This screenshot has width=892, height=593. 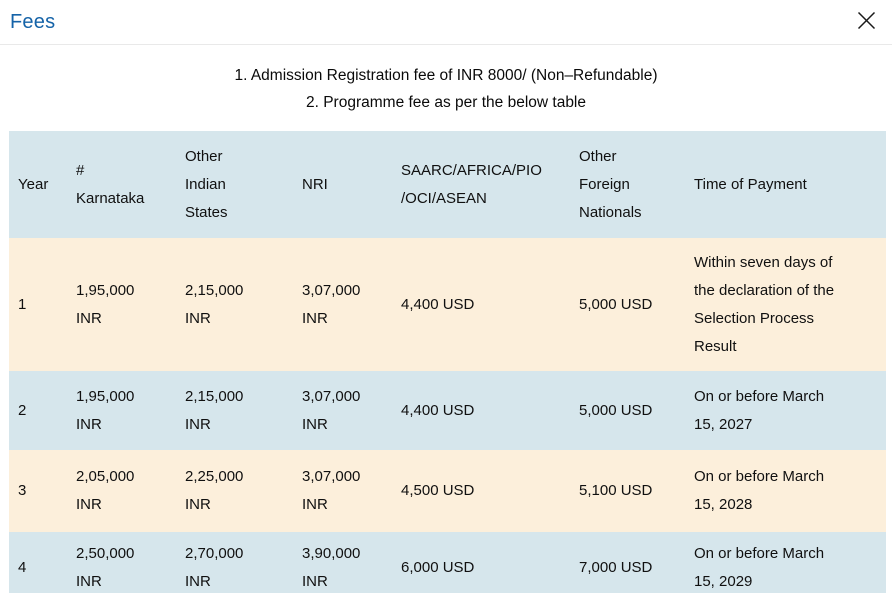 What do you see at coordinates (22, 304) in the screenshot?
I see `table-cell-year: 1` at bounding box center [22, 304].